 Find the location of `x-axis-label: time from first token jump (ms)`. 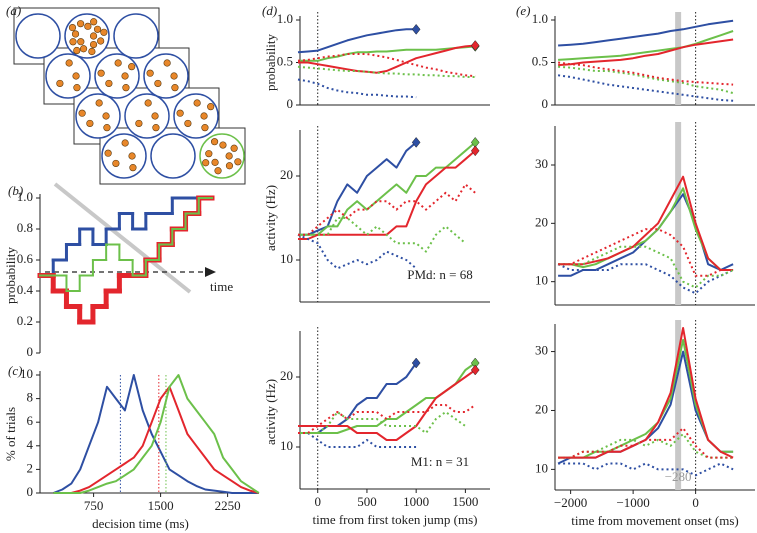

x-axis-label: time from first token jump (ms) is located at coordinates (394, 519).